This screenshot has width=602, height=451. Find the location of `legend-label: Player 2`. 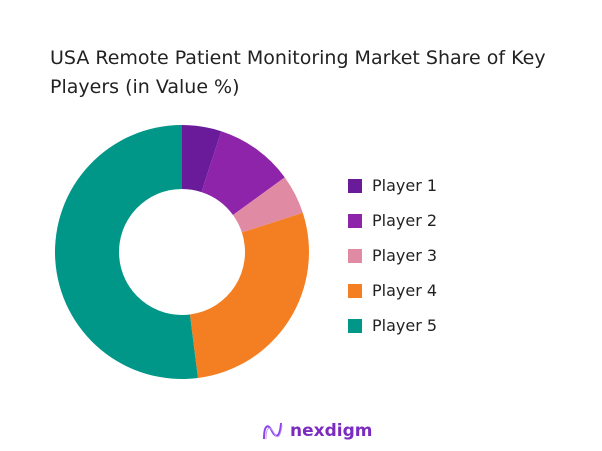

legend-label: Player 2 is located at coordinates (405, 220).